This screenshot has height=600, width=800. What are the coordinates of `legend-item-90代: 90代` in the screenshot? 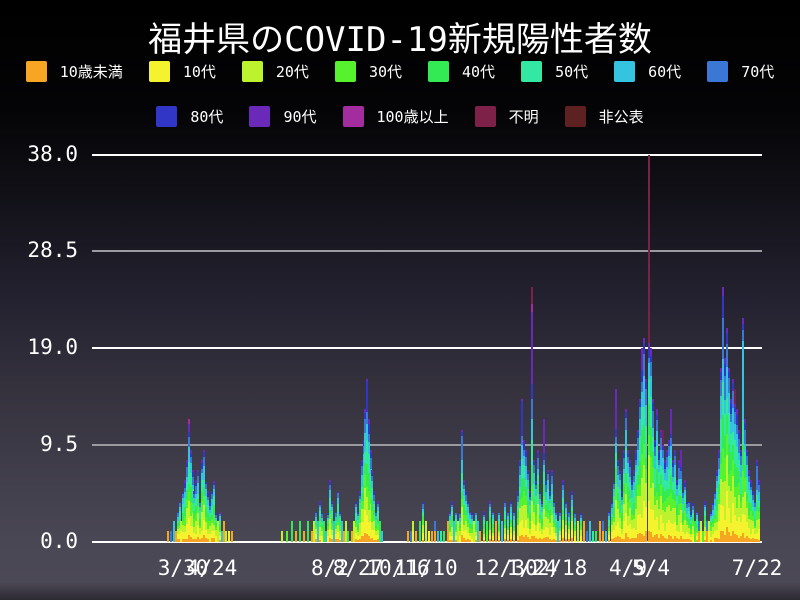 It's located at (283, 116).